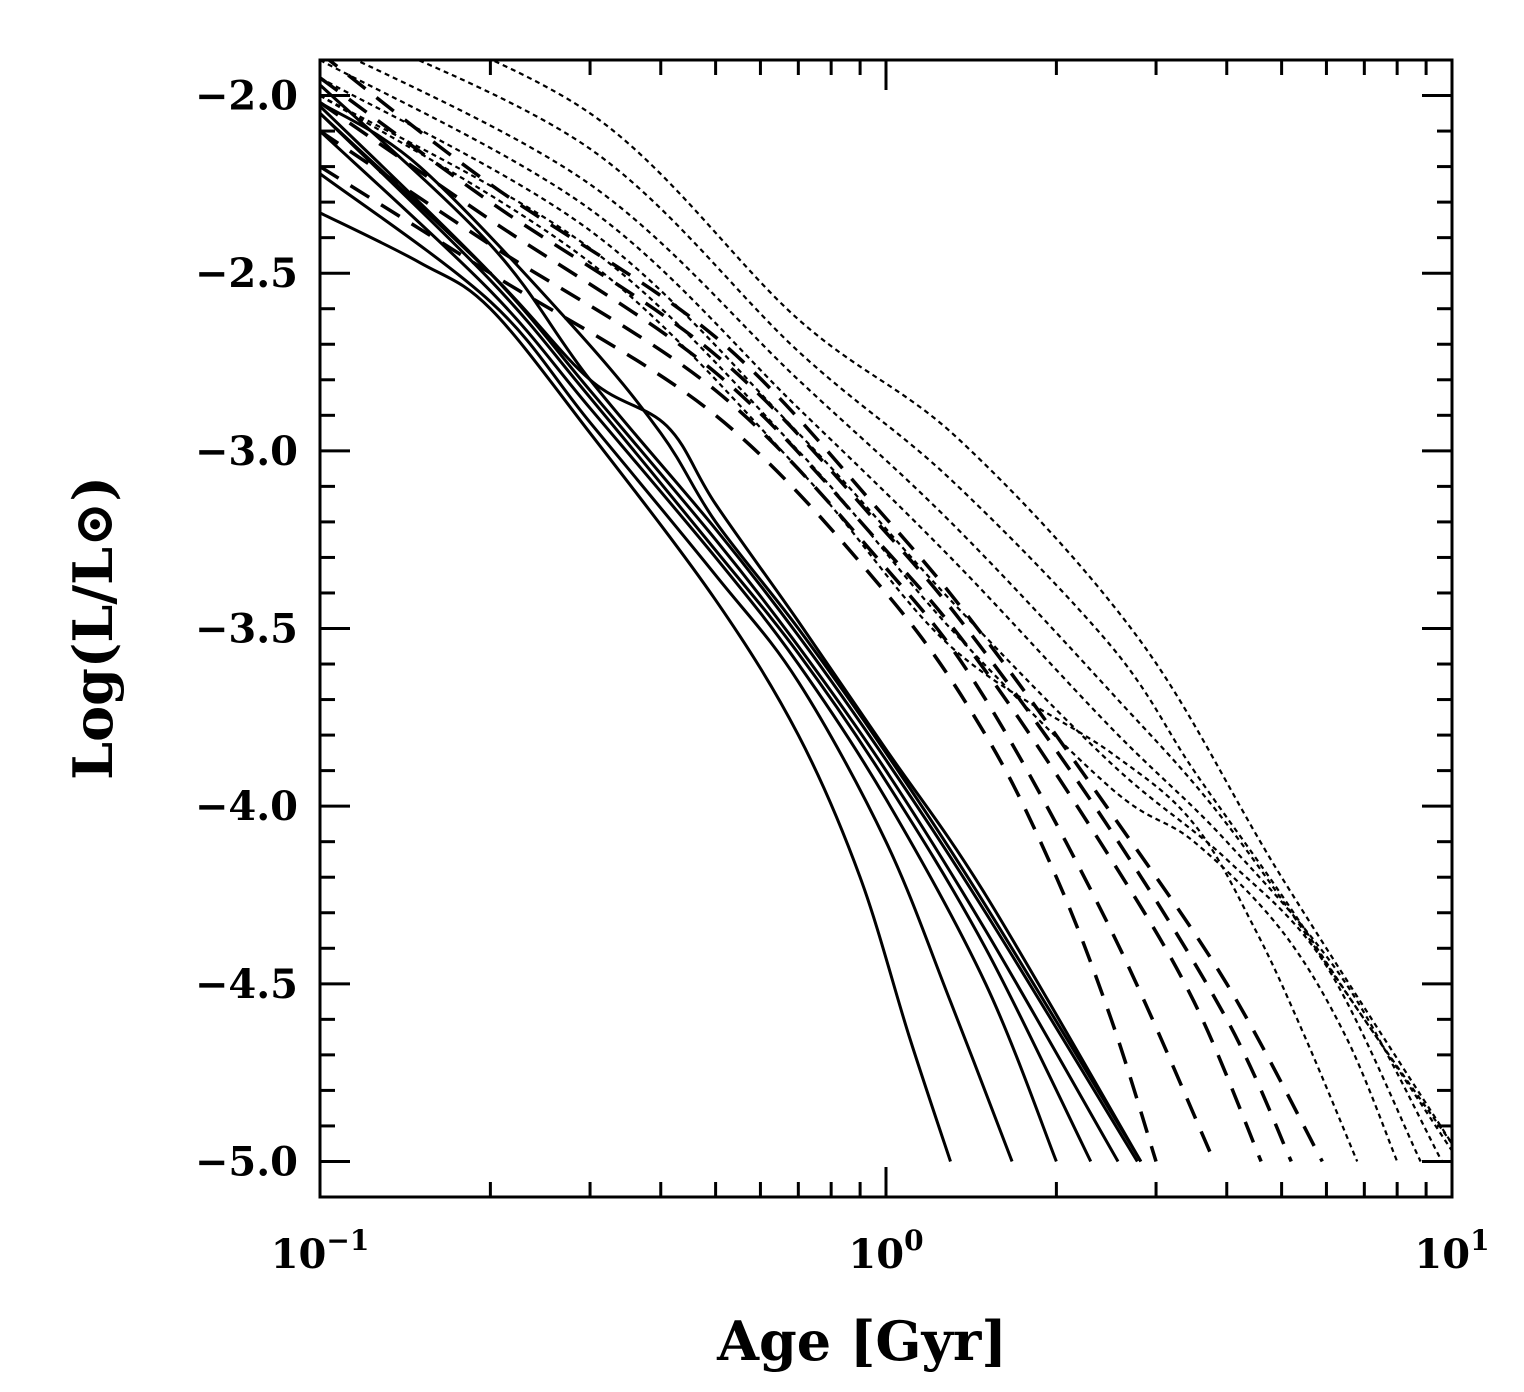 This screenshot has height=1392, width=1524. I want to click on y-tick-label: −3.0, so click(246, 451).